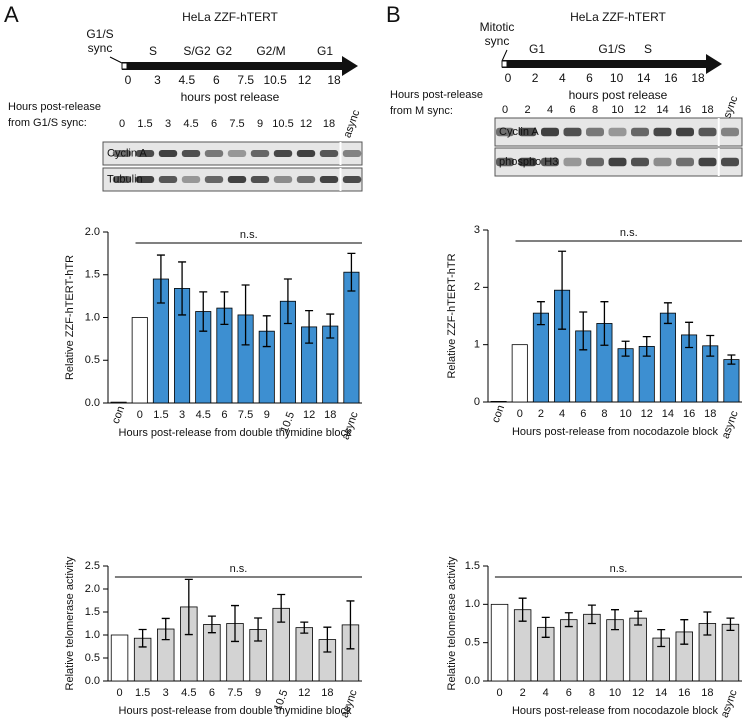 This screenshot has width=747, height=719. Describe the element at coordinates (187, 80) in the screenshot. I see `timeline-tick: 4.5` at that location.